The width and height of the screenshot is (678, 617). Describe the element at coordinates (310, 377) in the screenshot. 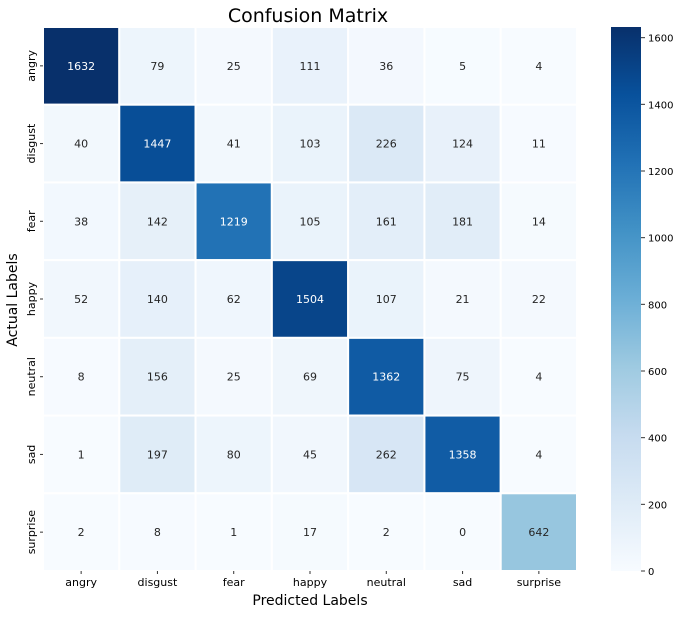

I see `cell-value-label: 69` at that location.